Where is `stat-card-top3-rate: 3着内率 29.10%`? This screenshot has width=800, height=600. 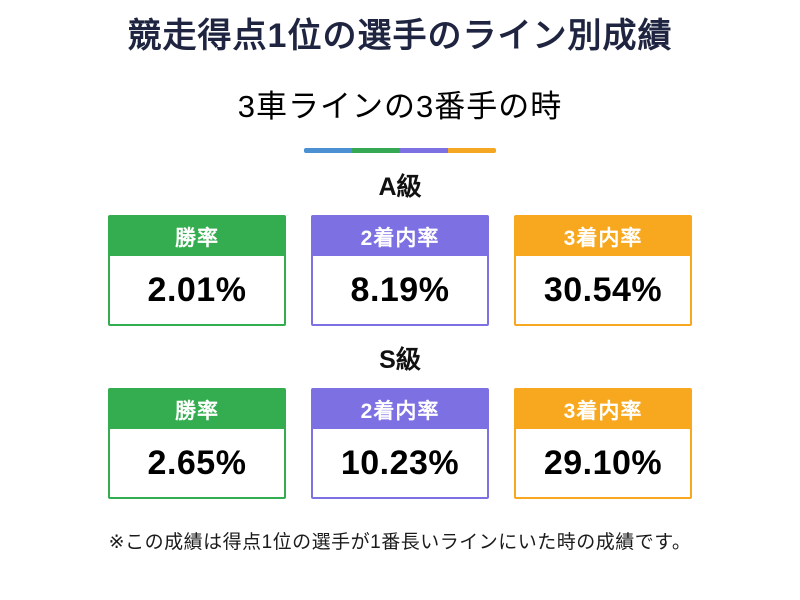
stat-card-top3-rate: 3着内率 29.10% is located at coordinates (603, 444).